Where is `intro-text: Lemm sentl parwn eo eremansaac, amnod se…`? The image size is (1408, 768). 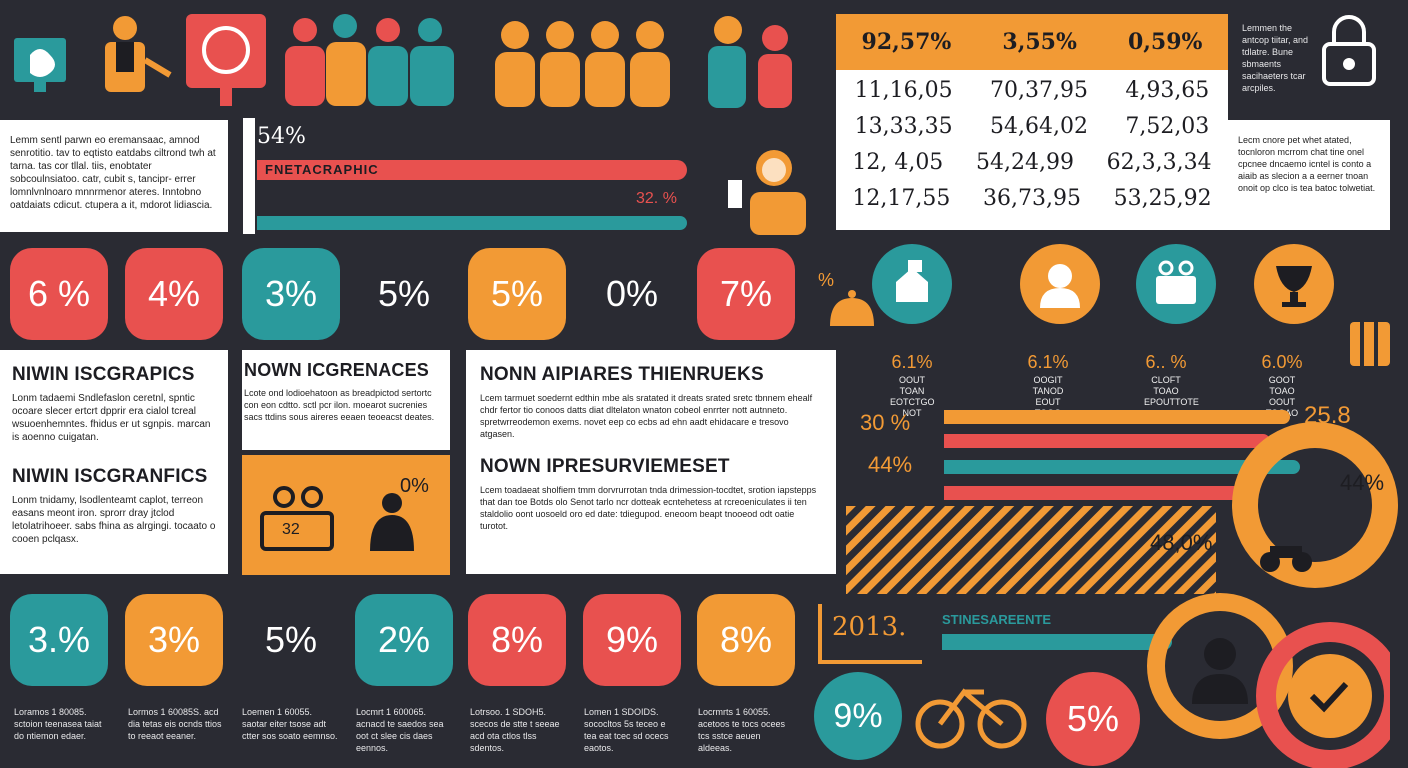 intro-text: Lemm sentl parwn eo eremansaac, amnod se… is located at coordinates (113, 173).